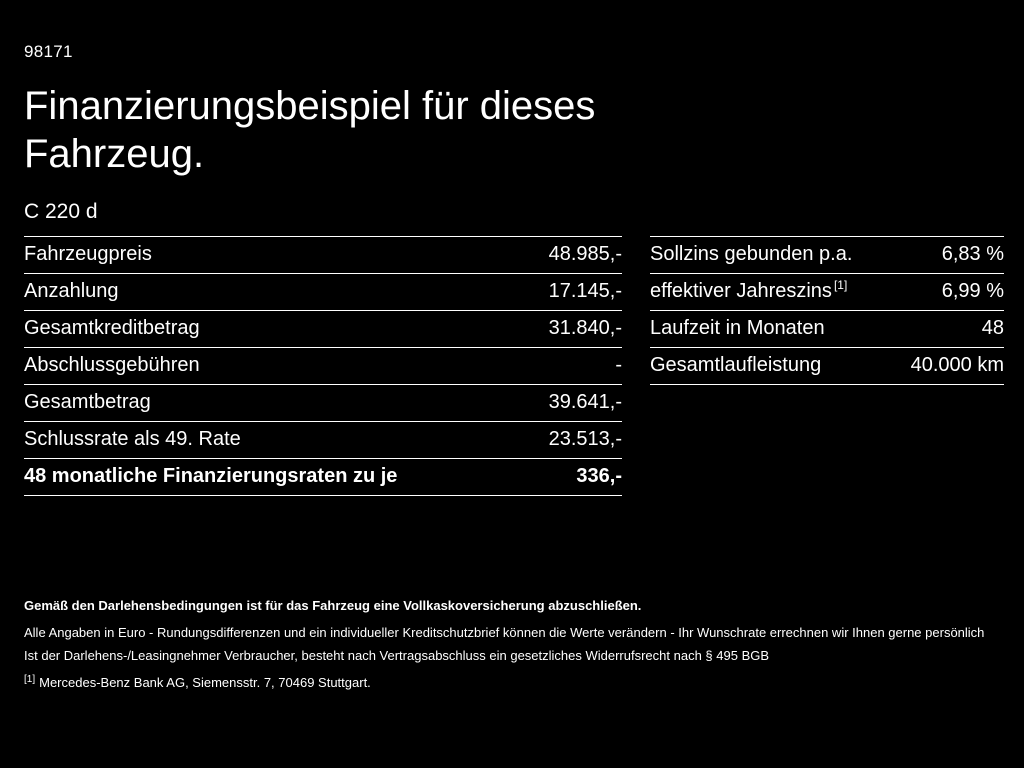  Describe the element at coordinates (88, 254) in the screenshot. I see `row-label: Fahrzeugpreis` at that location.